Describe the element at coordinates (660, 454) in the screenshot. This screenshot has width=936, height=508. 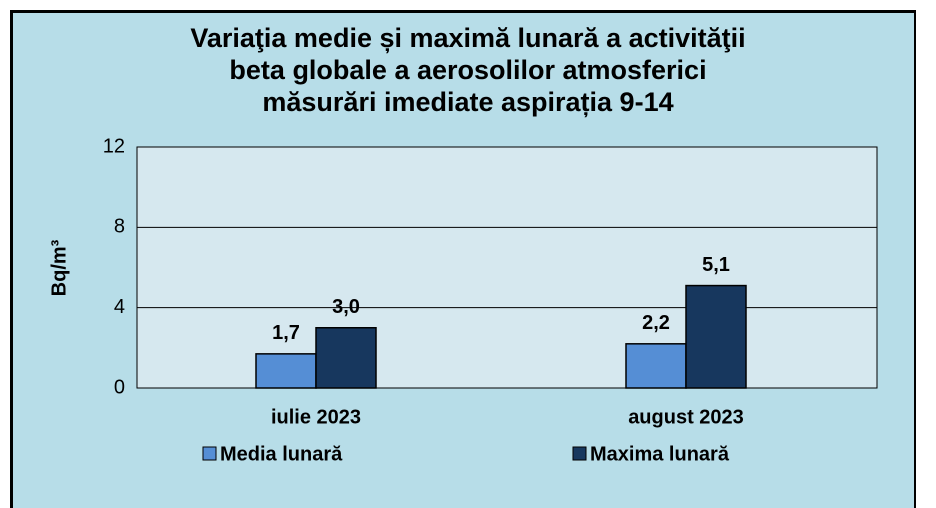
I see `legend-label: Maxima lunară` at that location.